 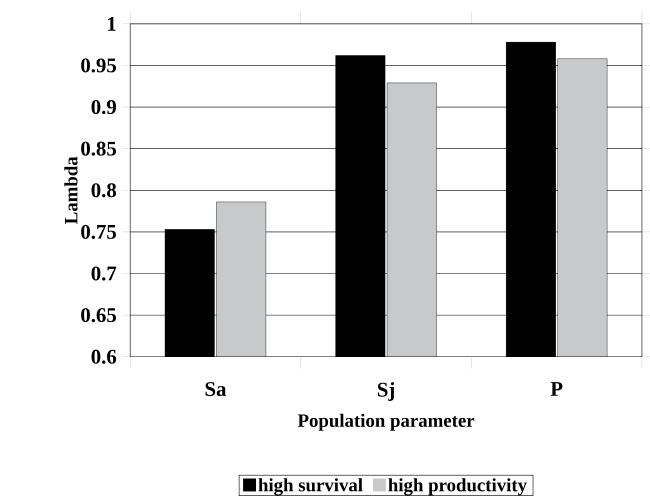 I want to click on y-tick-label: 1, so click(x=112, y=24).